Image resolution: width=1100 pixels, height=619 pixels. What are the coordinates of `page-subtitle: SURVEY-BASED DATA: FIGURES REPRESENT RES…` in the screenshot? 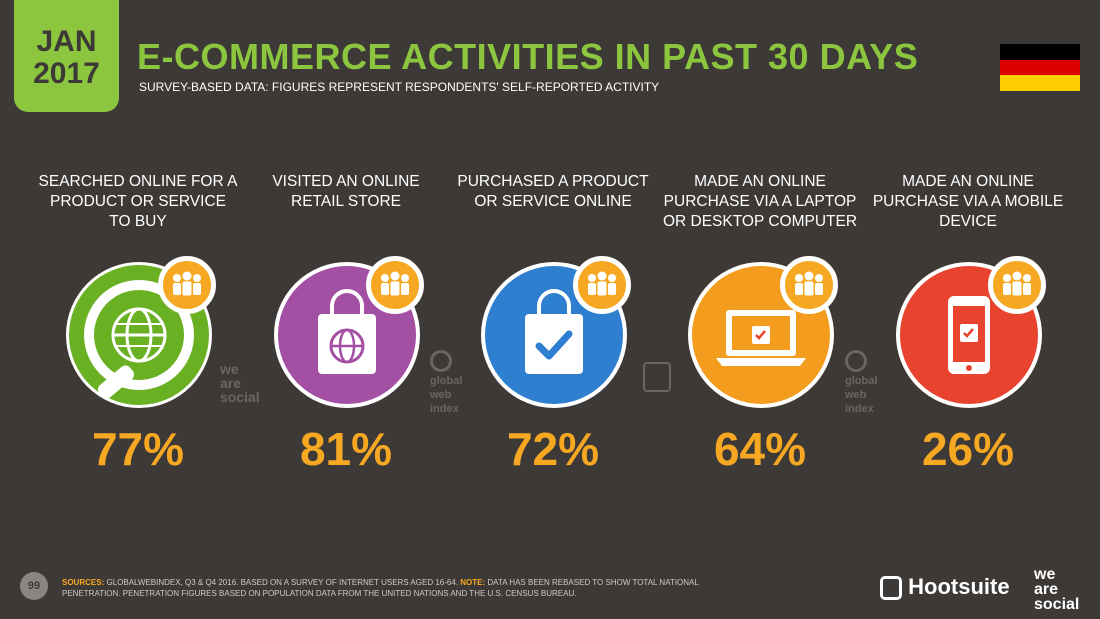 It's located at (399, 87).